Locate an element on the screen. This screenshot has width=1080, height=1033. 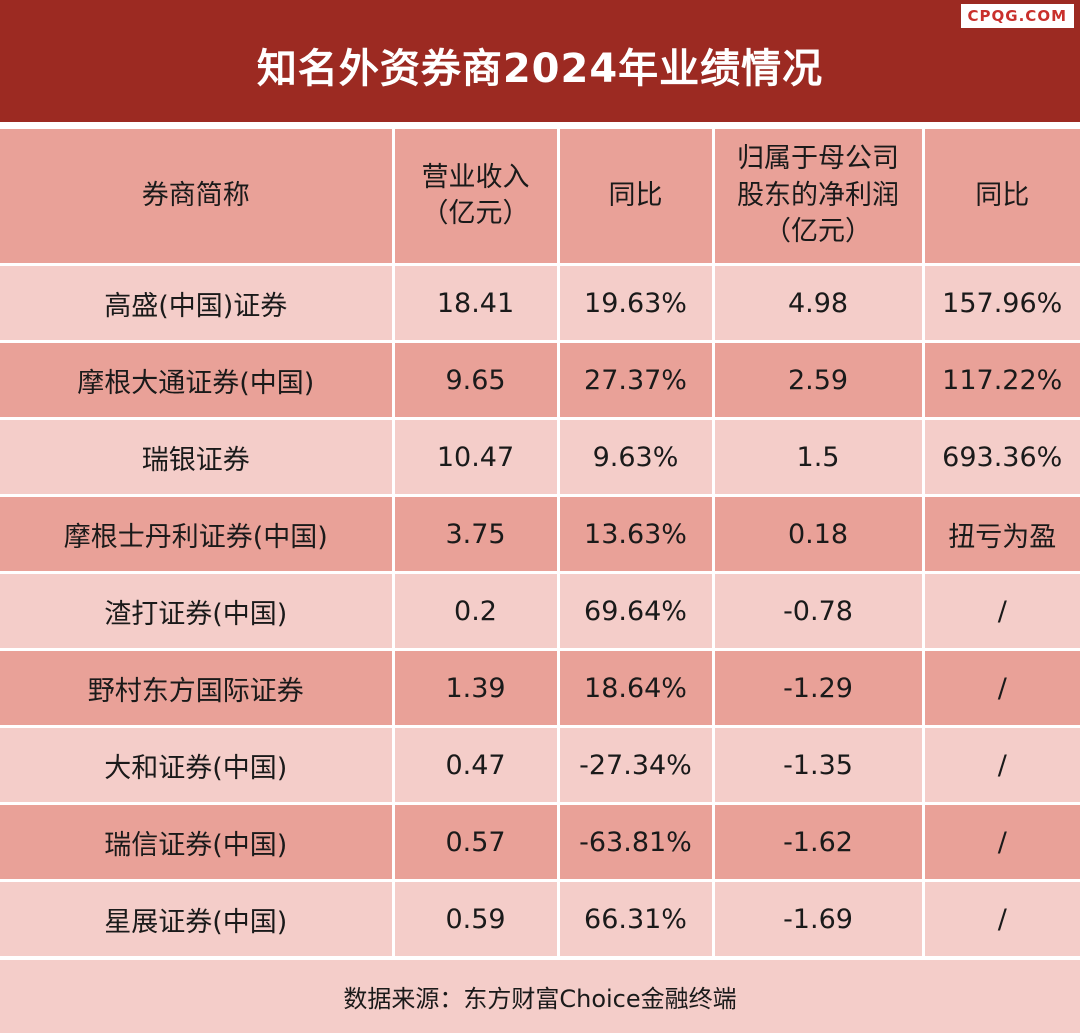
table-row: 星展证券(中国) 0.59 66.31% -1.69 / is located at coordinates (540, 917).